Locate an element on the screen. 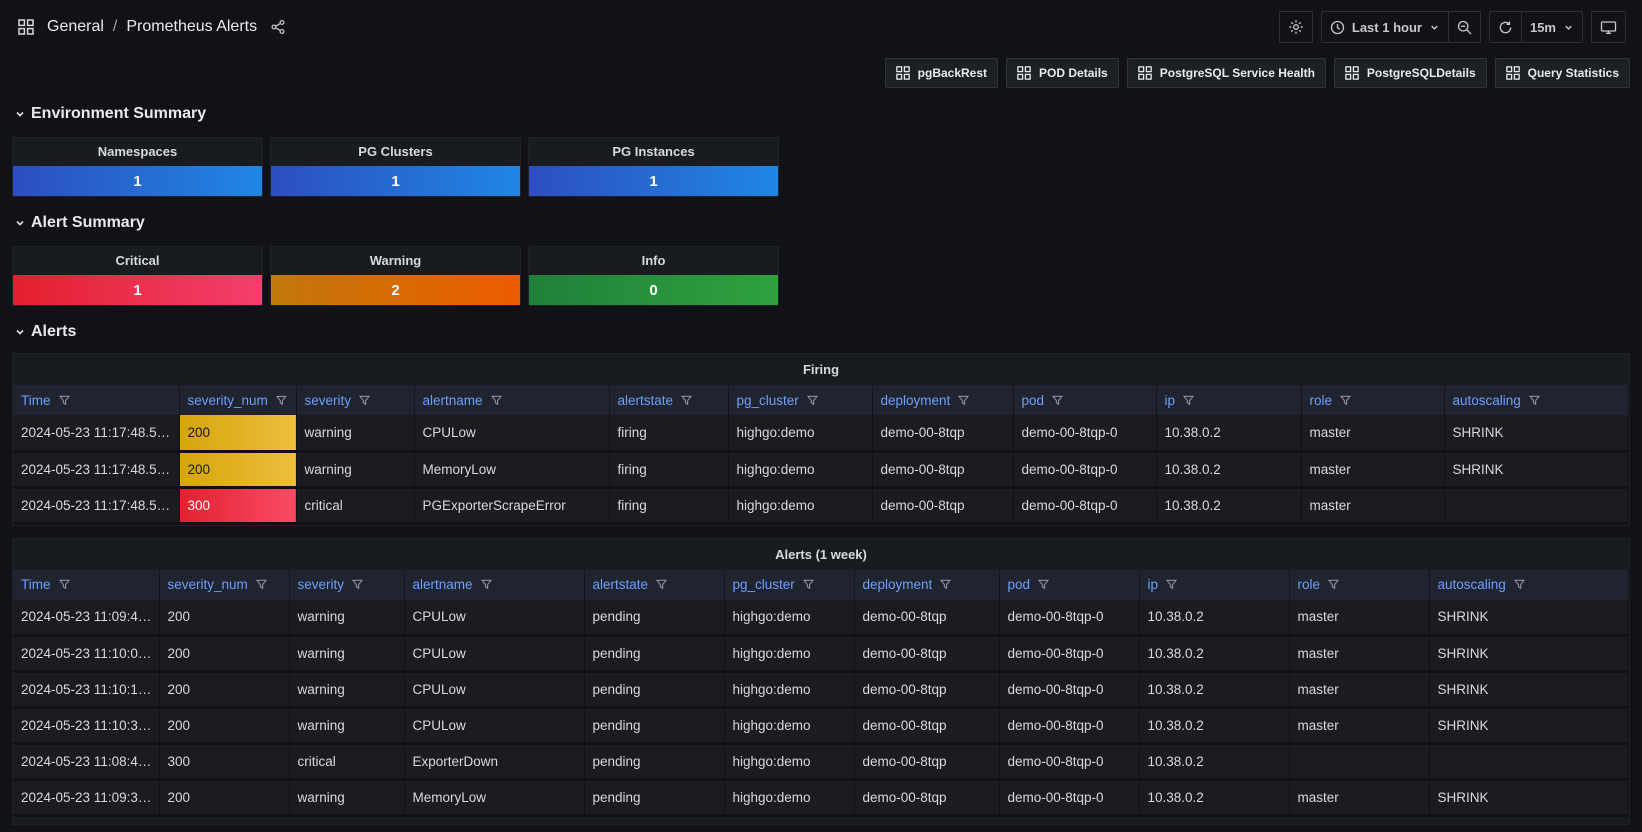 The height and width of the screenshot is (832, 1642). zoom-out-time-button is located at coordinates (1464, 27).